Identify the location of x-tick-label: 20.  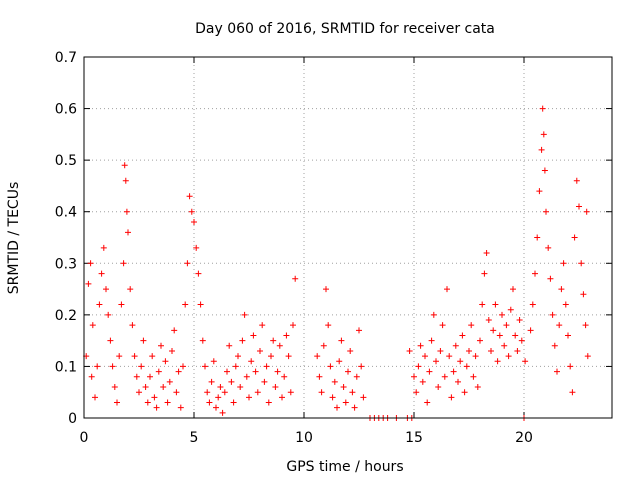
(524, 438).